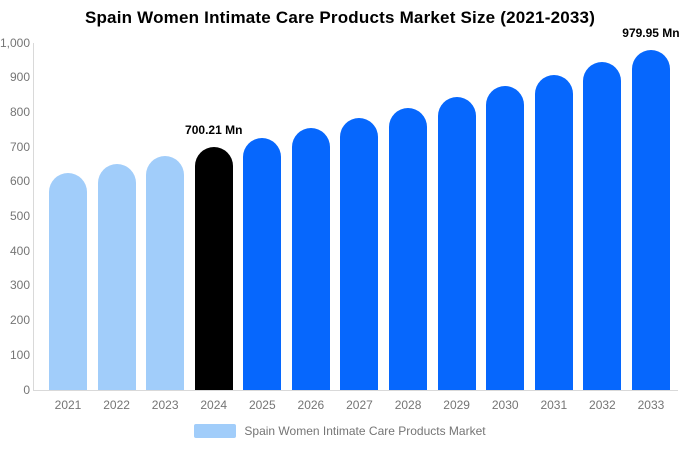 The width and height of the screenshot is (680, 450). Describe the element at coordinates (650, 219) in the screenshot. I see `bar-2033` at that location.